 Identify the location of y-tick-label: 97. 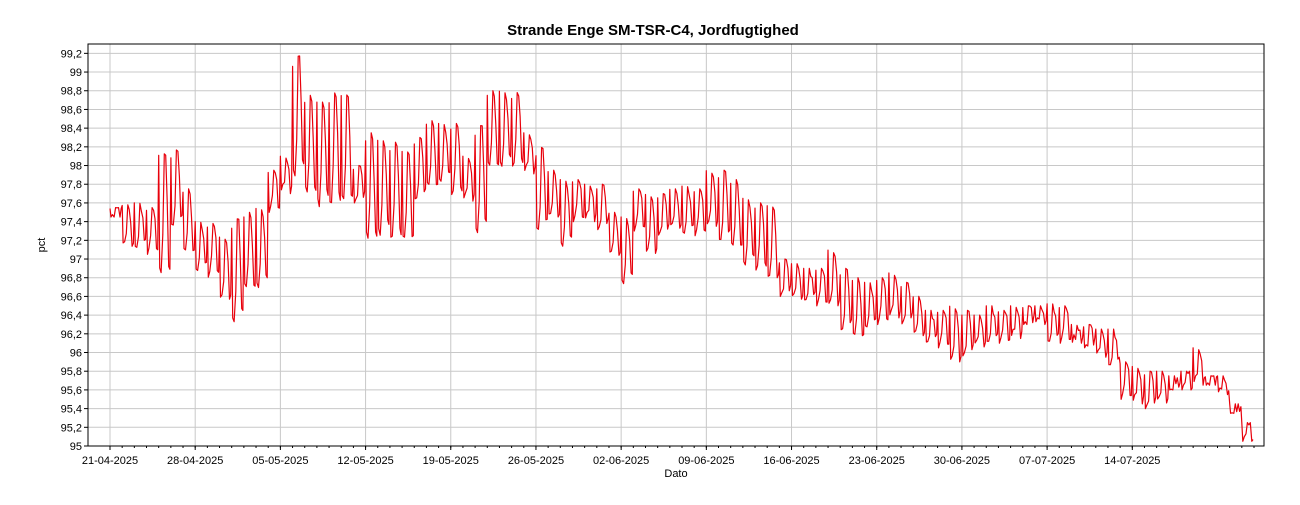
(76, 260).